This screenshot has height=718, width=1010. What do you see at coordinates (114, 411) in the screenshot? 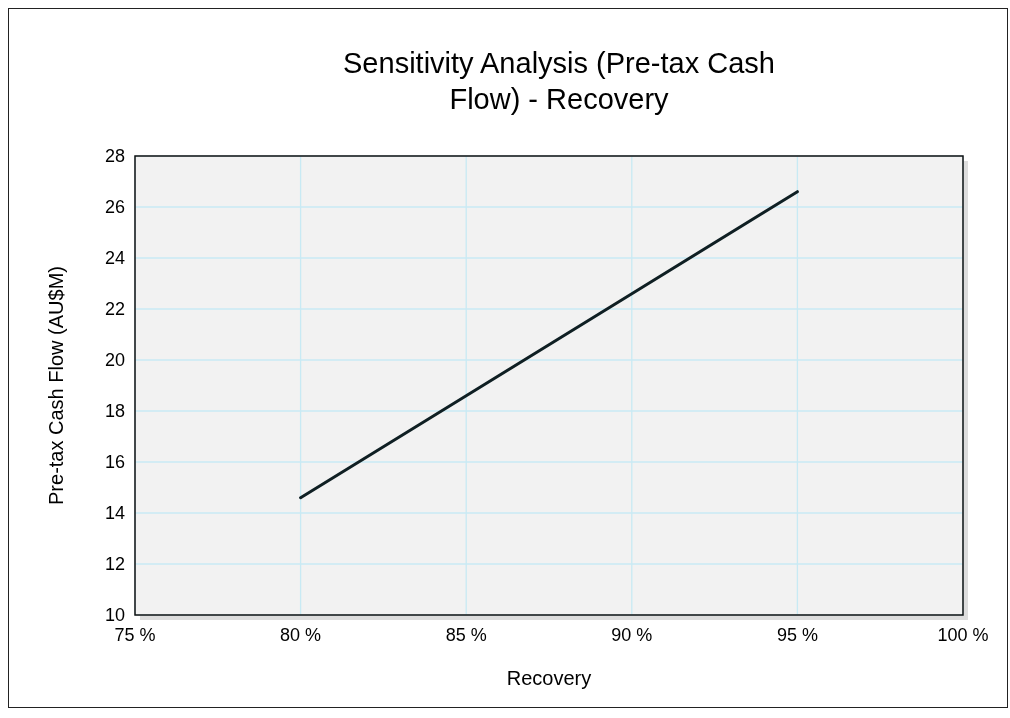
I see `y-tick-label: 18` at bounding box center [114, 411].